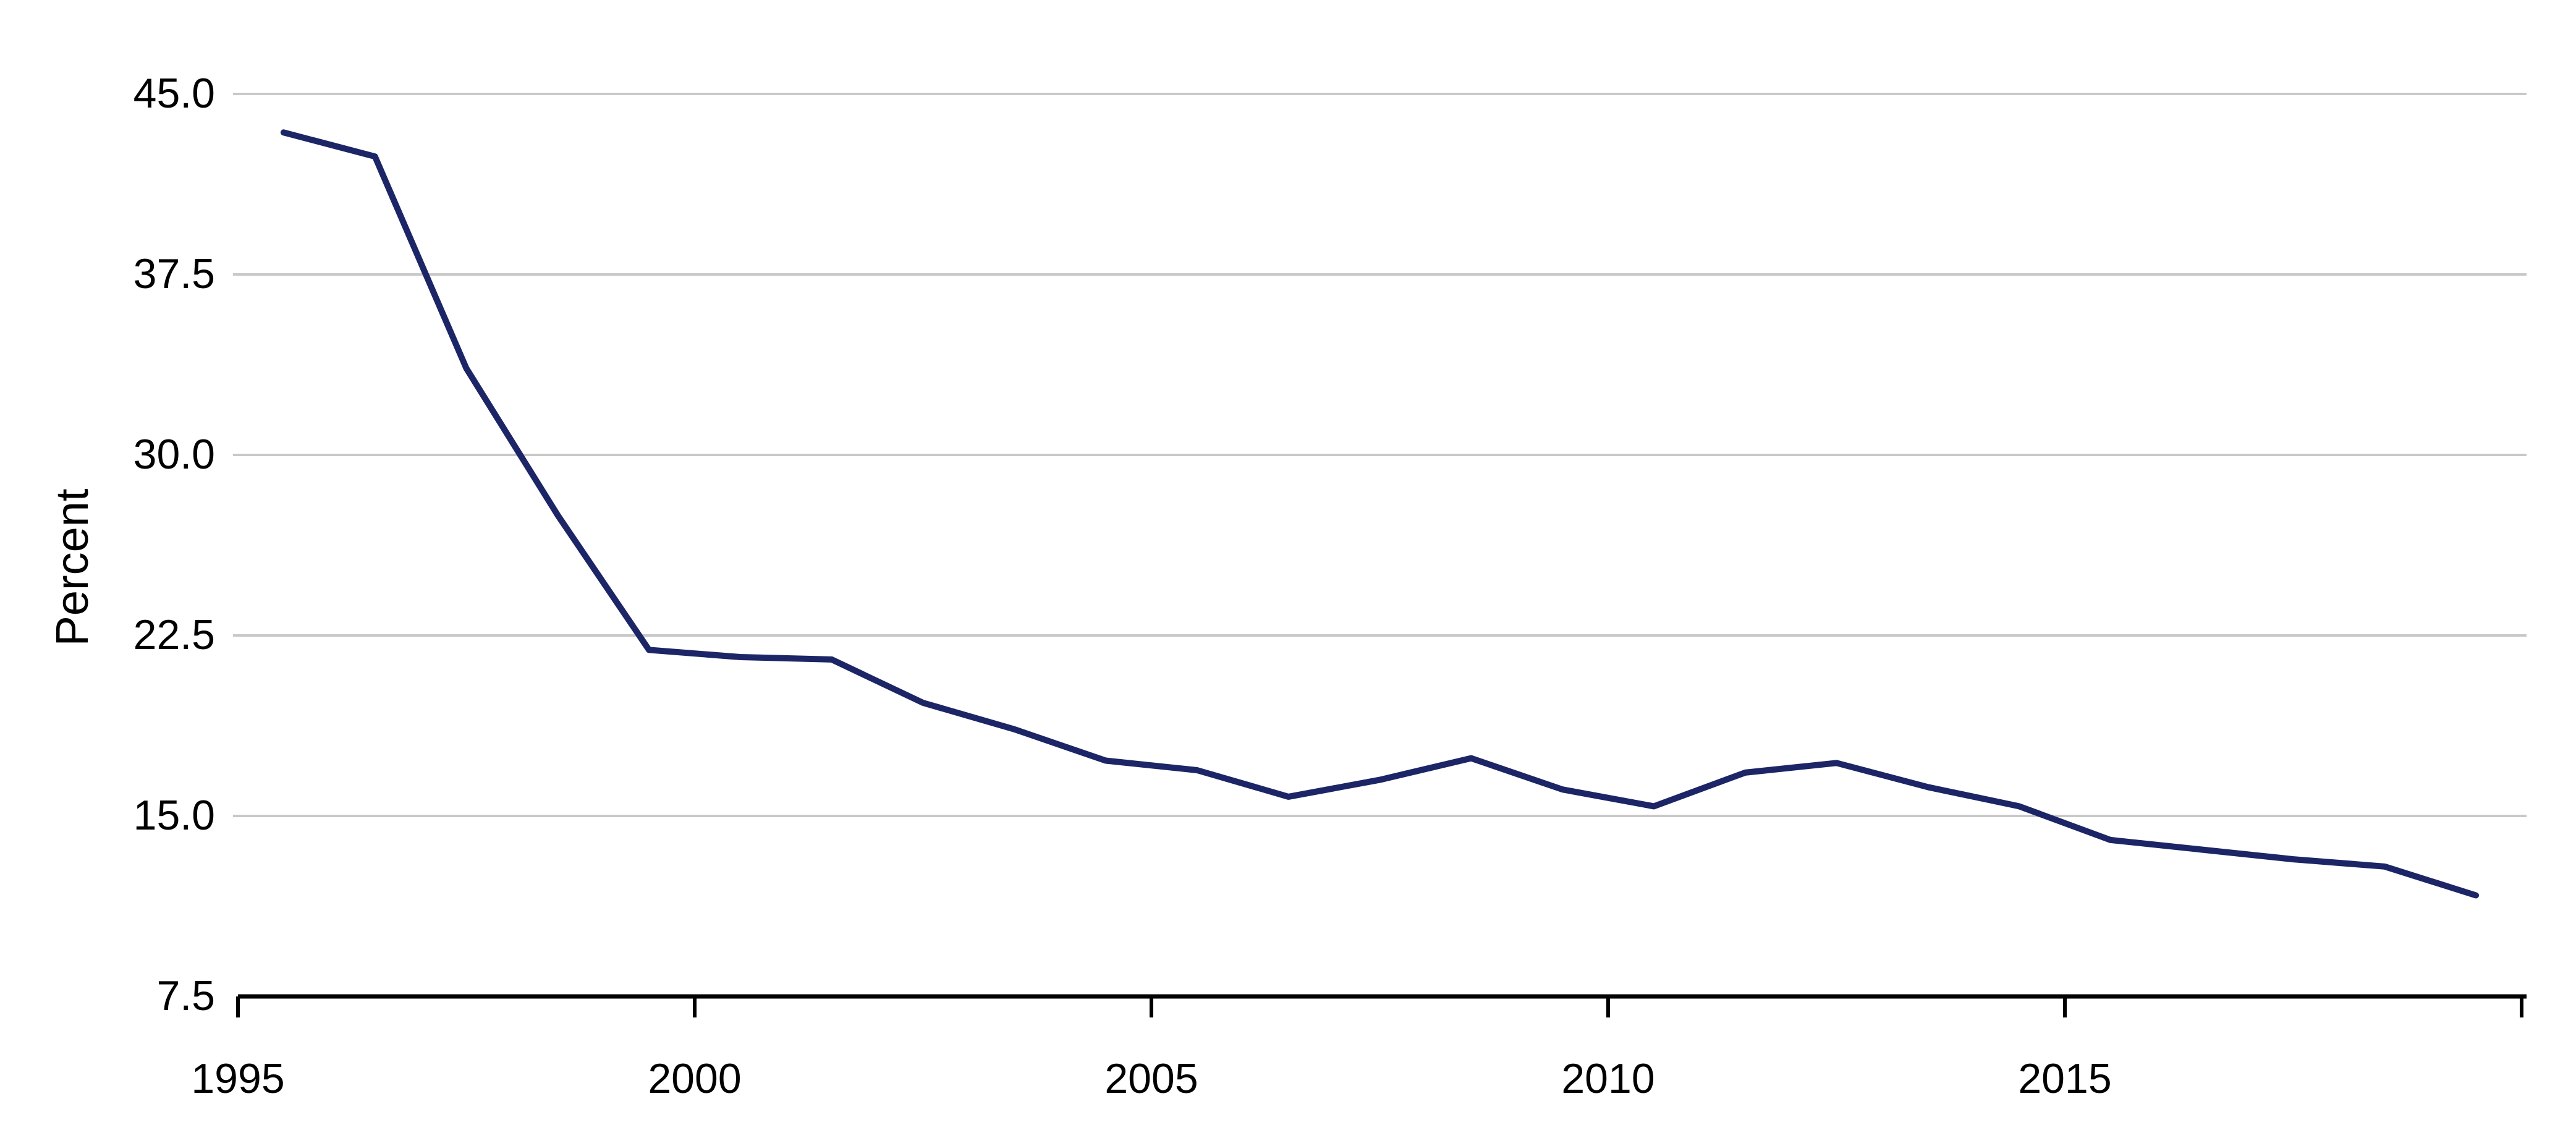 The height and width of the screenshot is (1138, 2576). I want to click on y-tick-label: 7.5, so click(185, 995).